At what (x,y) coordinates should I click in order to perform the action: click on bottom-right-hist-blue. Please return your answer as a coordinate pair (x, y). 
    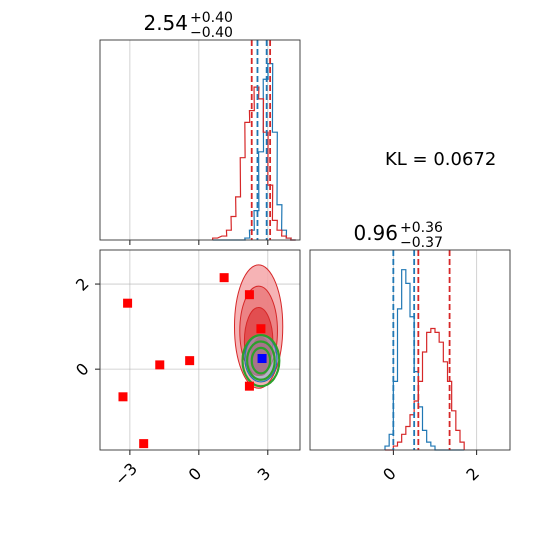
    Looking at the image, I should click on (424, 360).